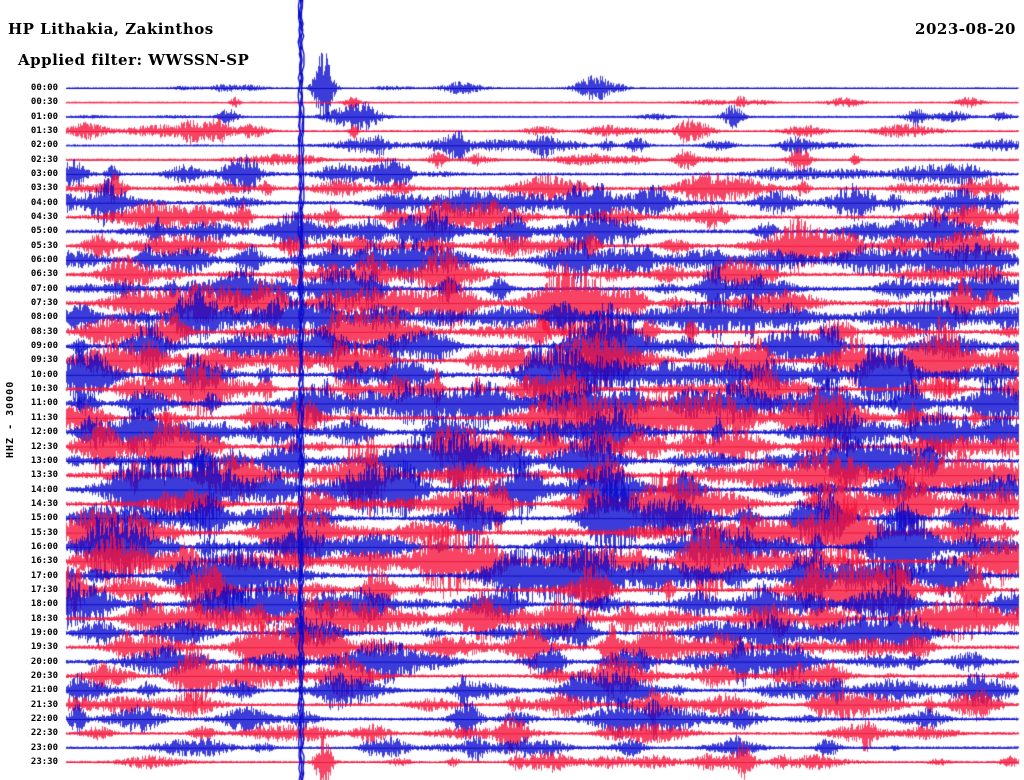 This screenshot has height=780, width=1024. I want to click on time-label: 10:30, so click(44, 388).